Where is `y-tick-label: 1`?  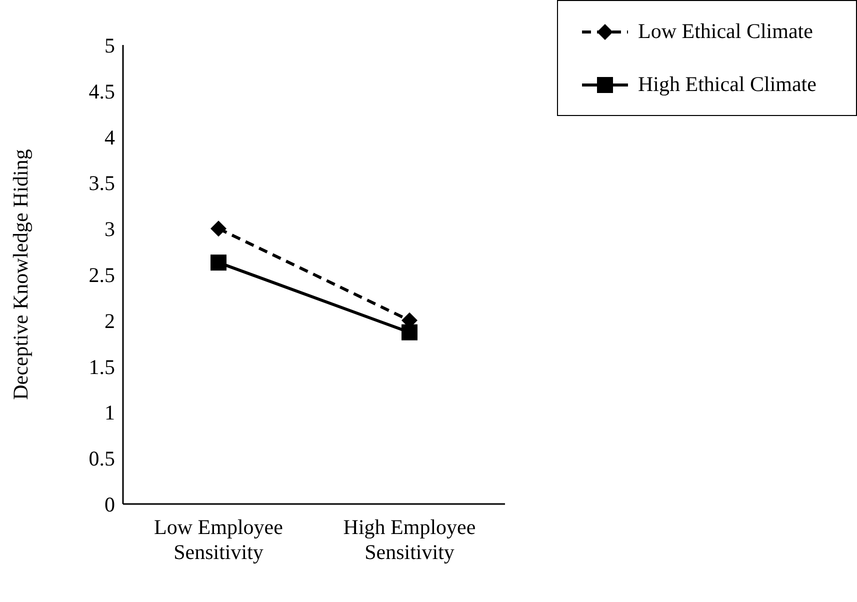
y-tick-label: 1 is located at coordinates (109, 412).